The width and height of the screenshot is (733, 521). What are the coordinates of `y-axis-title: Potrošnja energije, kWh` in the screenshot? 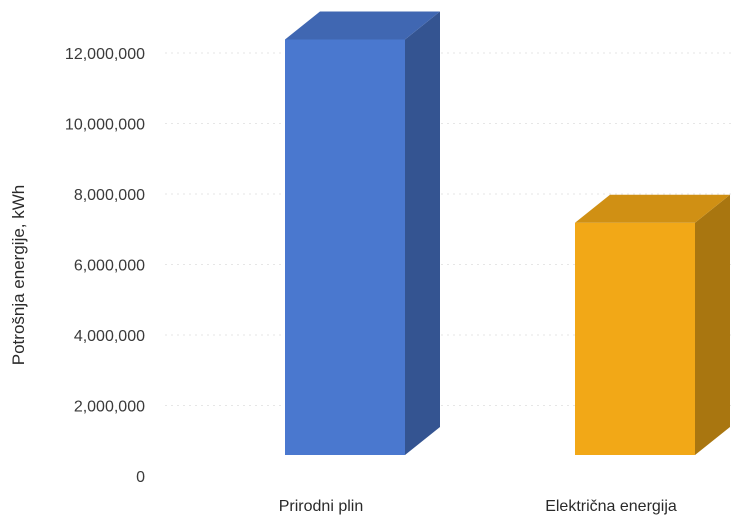 It's located at (18, 275).